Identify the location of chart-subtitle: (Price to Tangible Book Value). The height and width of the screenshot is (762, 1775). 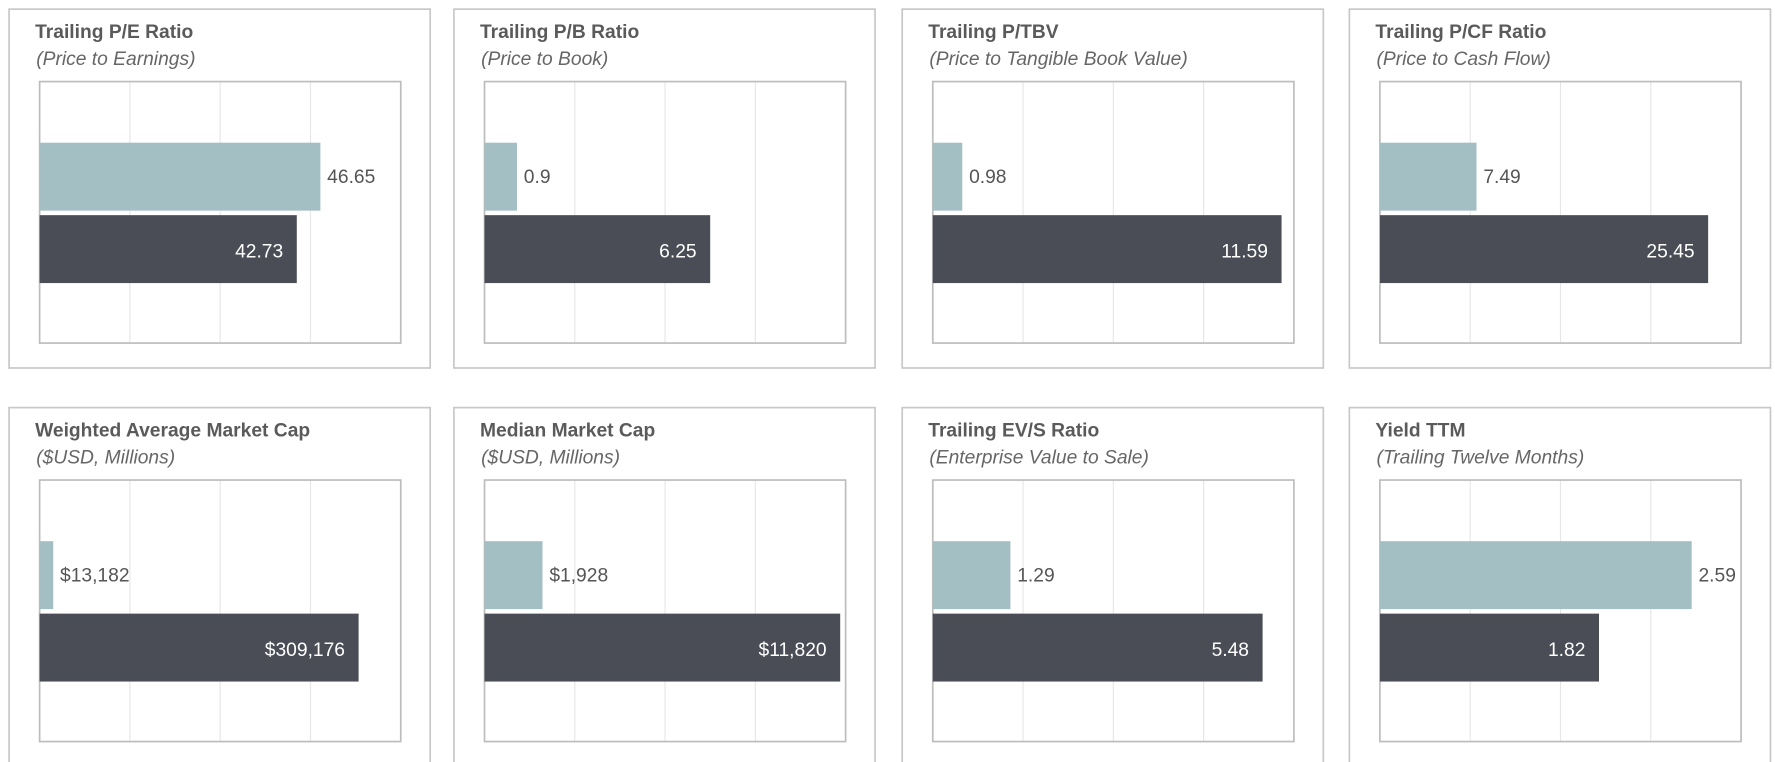
(1058, 59).